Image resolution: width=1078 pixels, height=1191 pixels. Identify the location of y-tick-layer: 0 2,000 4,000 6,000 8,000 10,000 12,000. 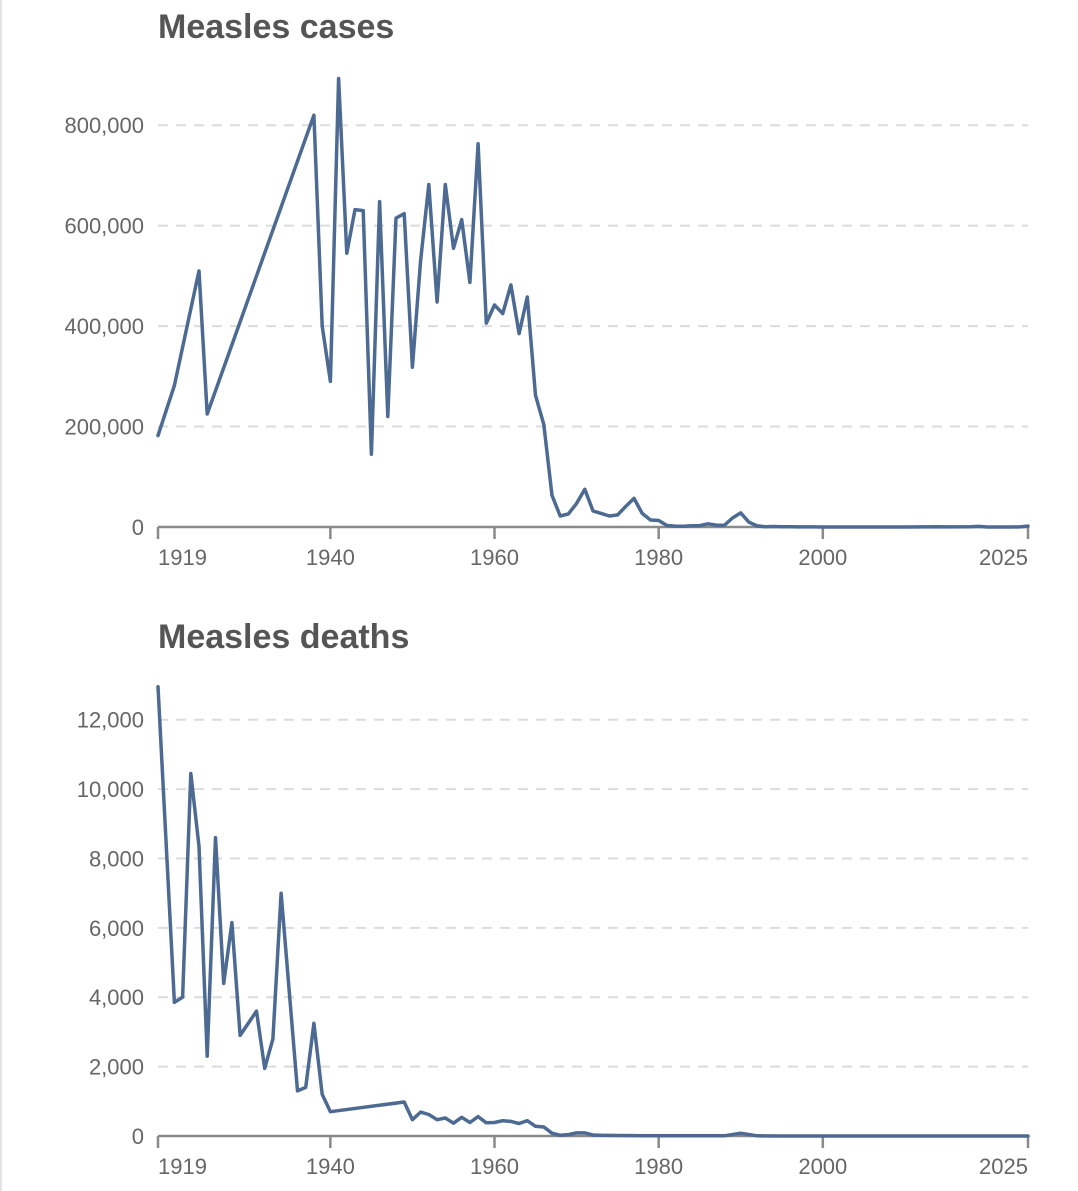
(110, 928).